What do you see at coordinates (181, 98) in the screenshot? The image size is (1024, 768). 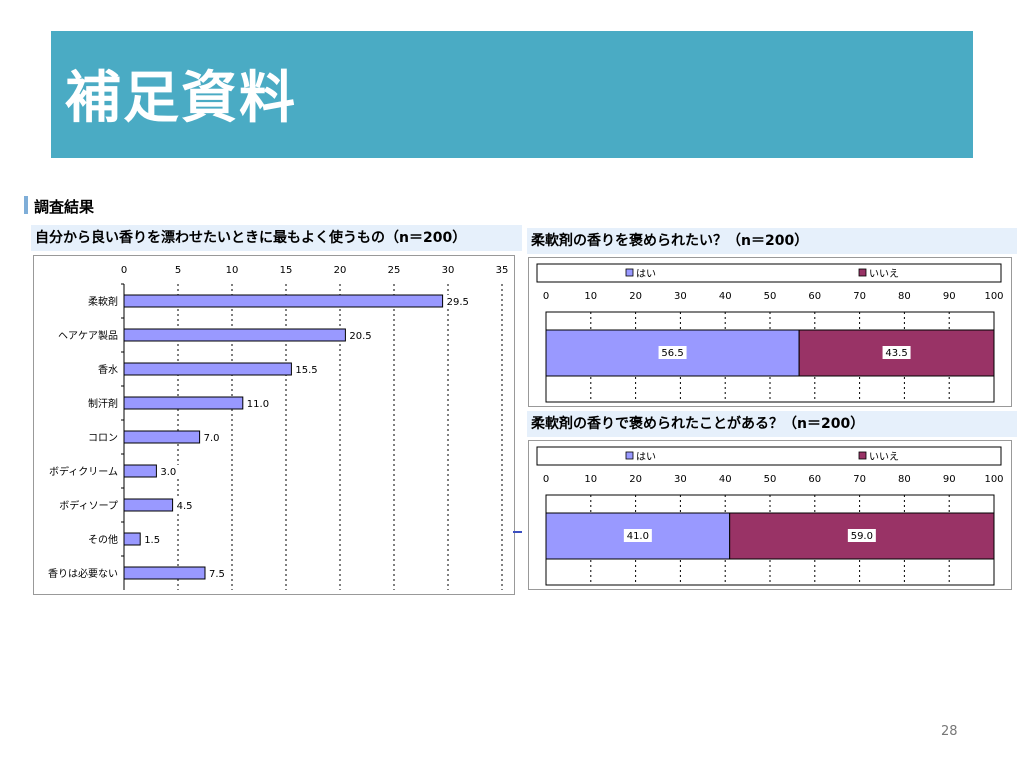 I see `slide-title: 補足資料` at bounding box center [181, 98].